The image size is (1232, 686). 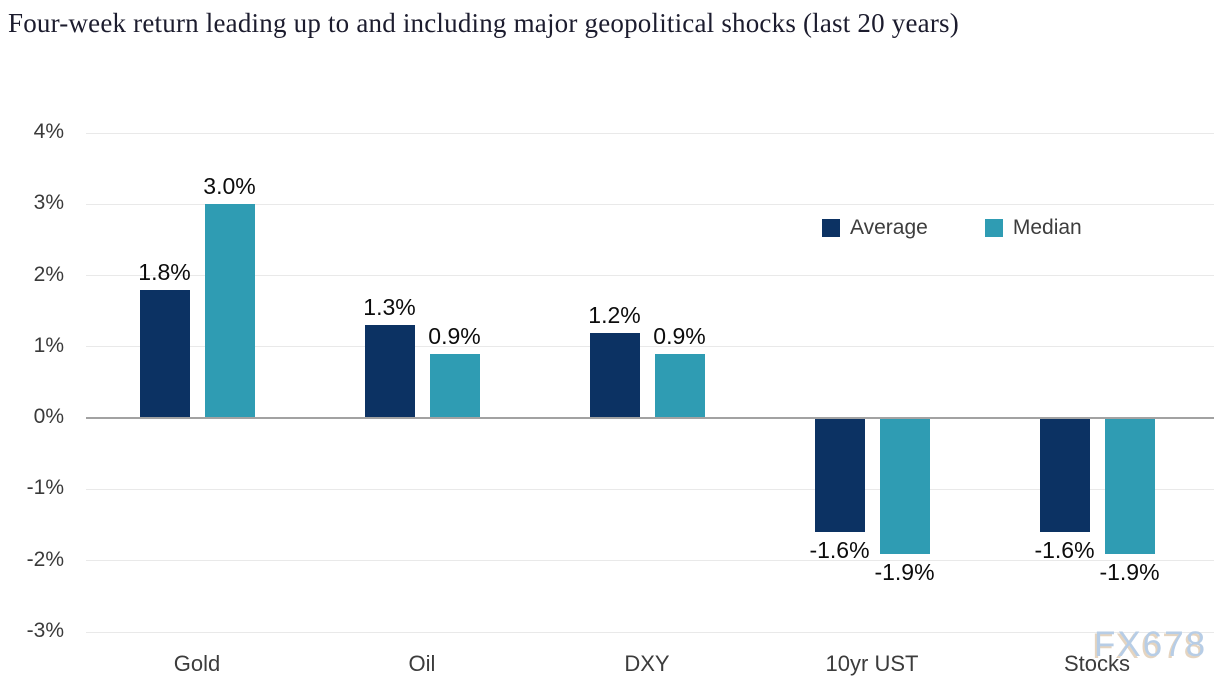 I want to click on x-axis-label-10yr-ust: 10yr UST, so click(x=872, y=663).